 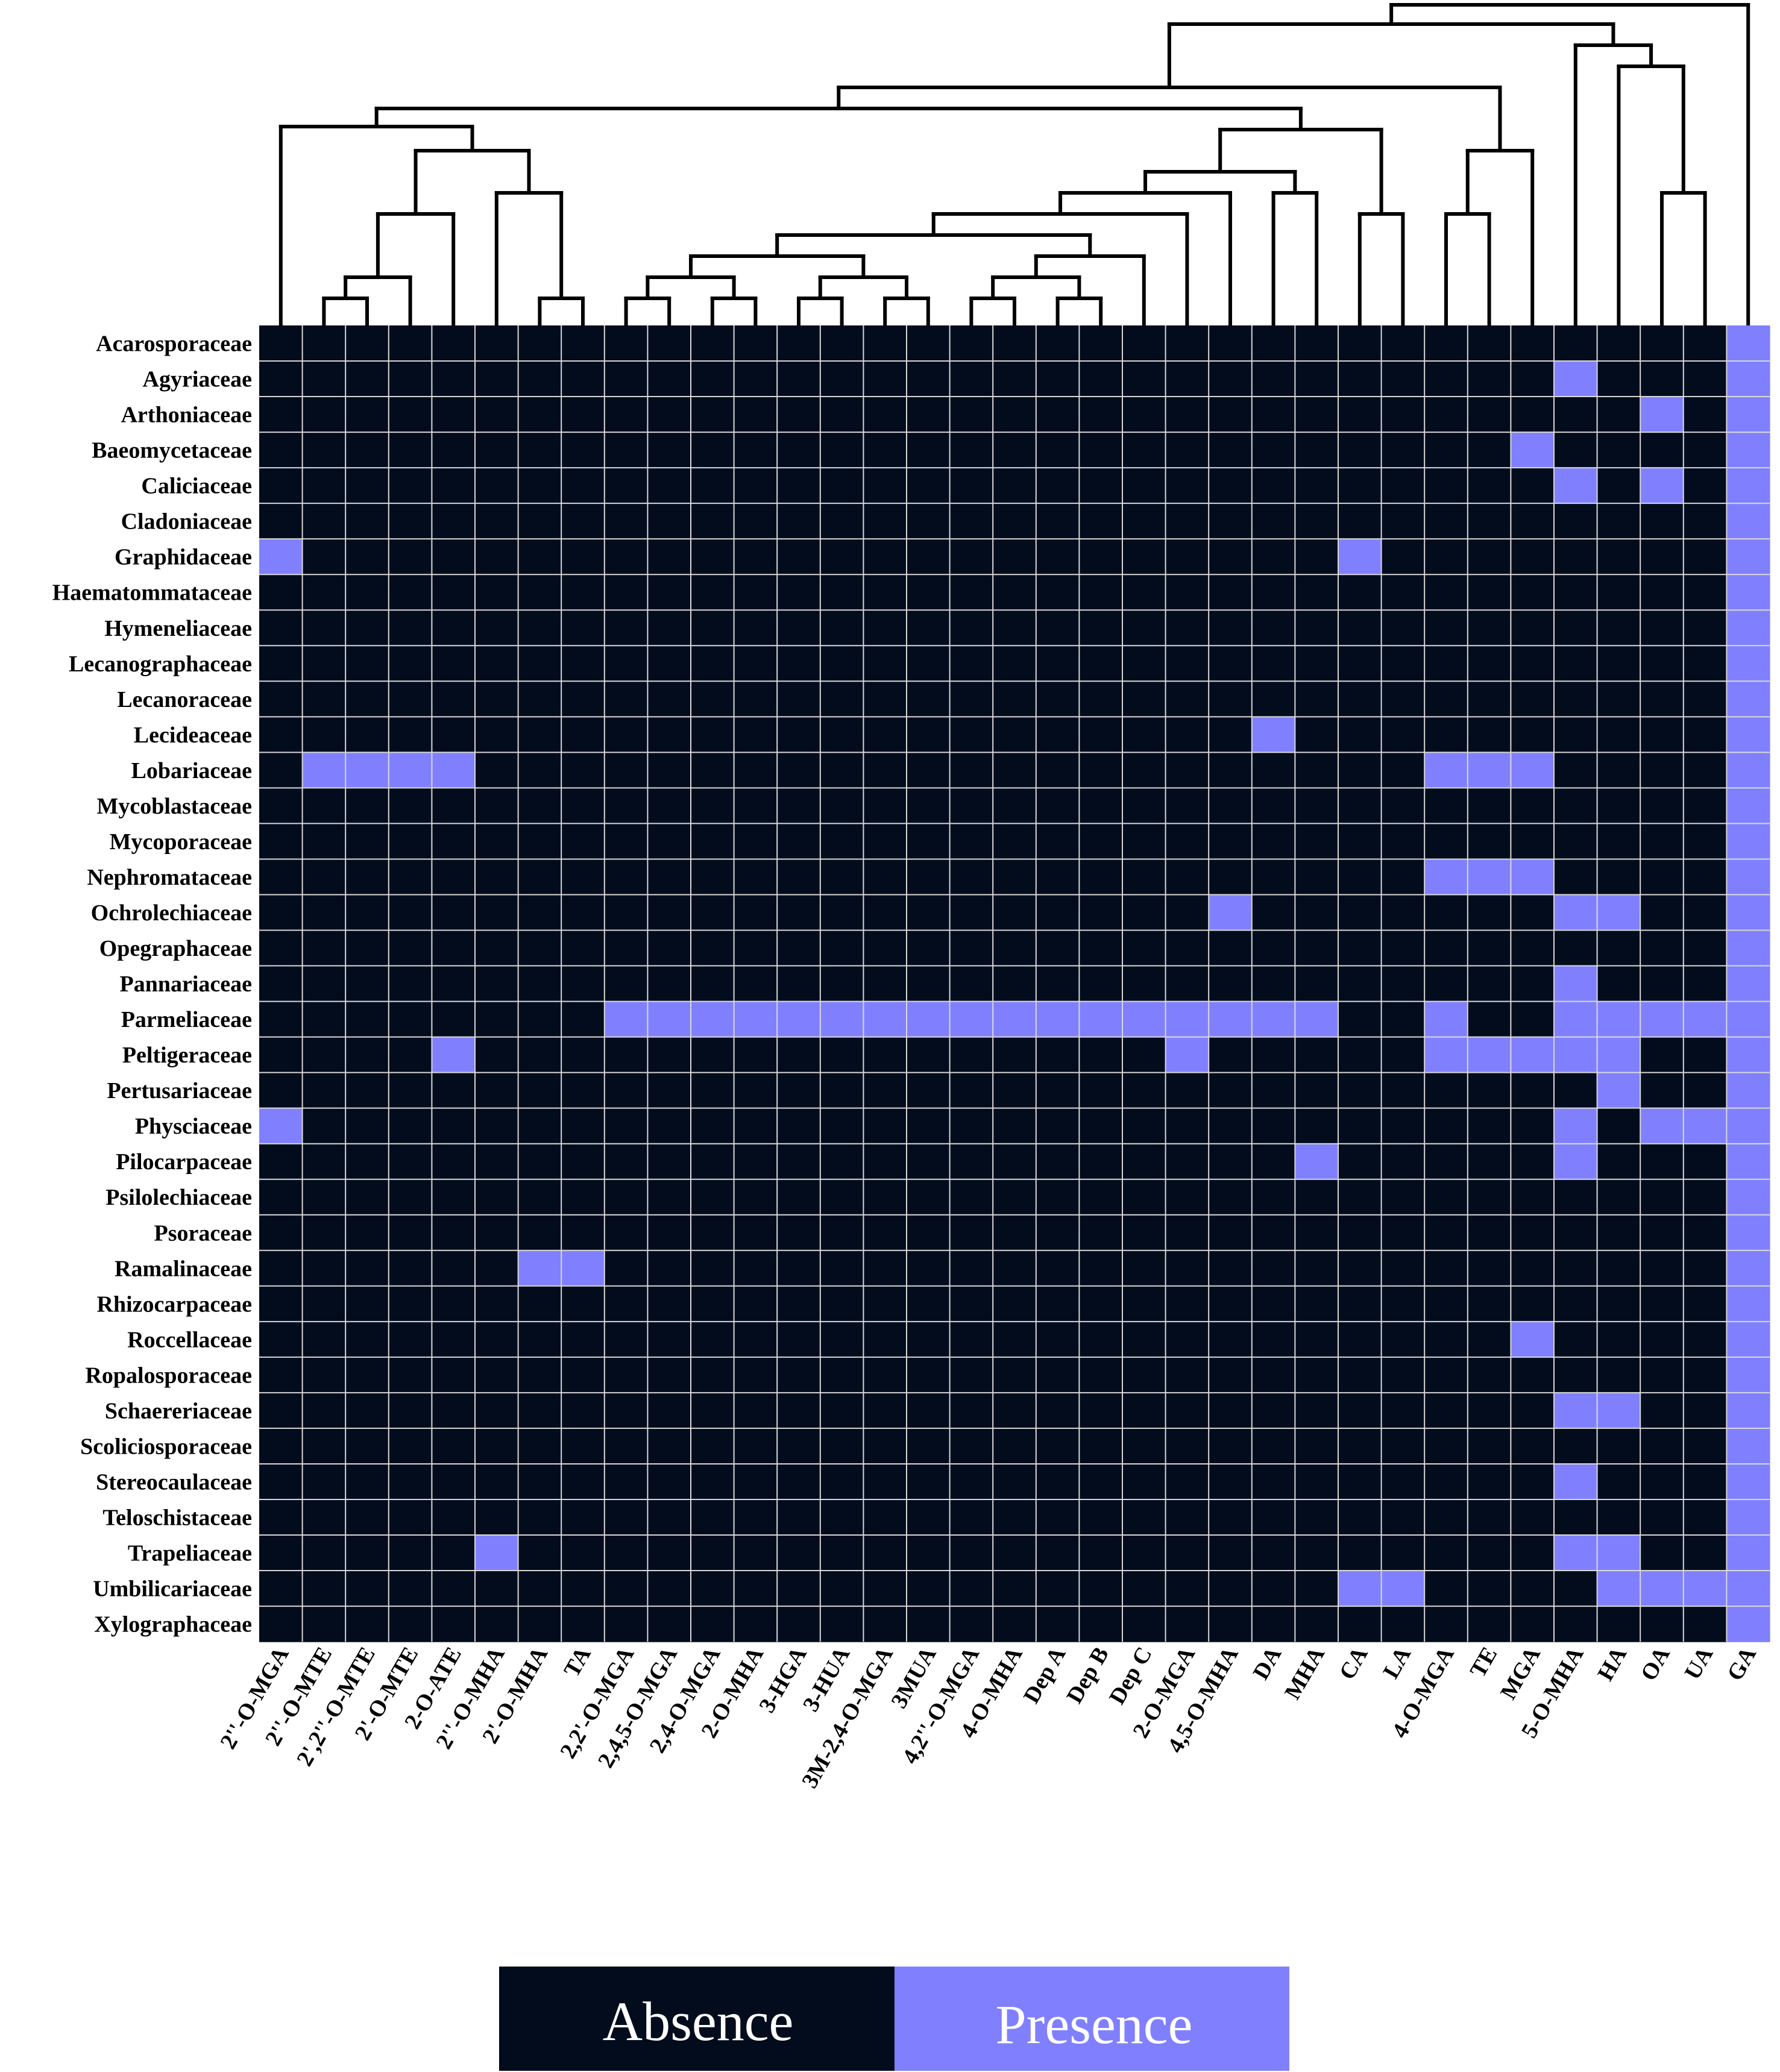 What do you see at coordinates (187, 1055) in the screenshot?
I see `row-label: Peltigeraceae` at bounding box center [187, 1055].